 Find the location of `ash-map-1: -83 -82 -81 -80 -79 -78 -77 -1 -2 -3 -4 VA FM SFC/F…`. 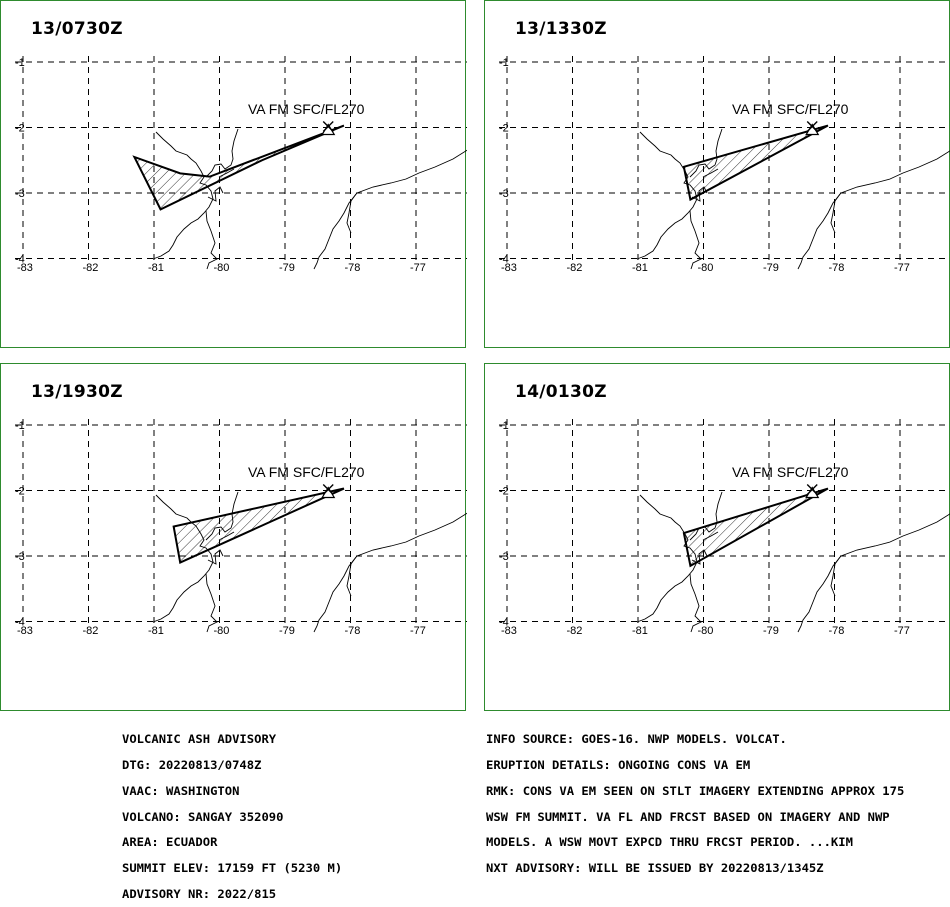

ash-map-1: -83 -82 -81 -80 -79 -78 -77 -1 -2 -3 -4 VA FM SFC/F… is located at coordinates (724, 165).